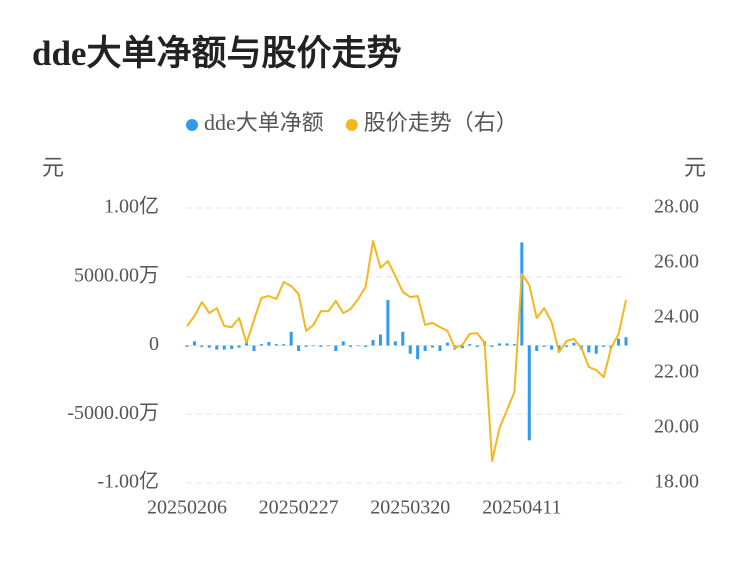 The height and width of the screenshot is (563, 750). I want to click on y2-axis-title: 元, so click(695, 167).